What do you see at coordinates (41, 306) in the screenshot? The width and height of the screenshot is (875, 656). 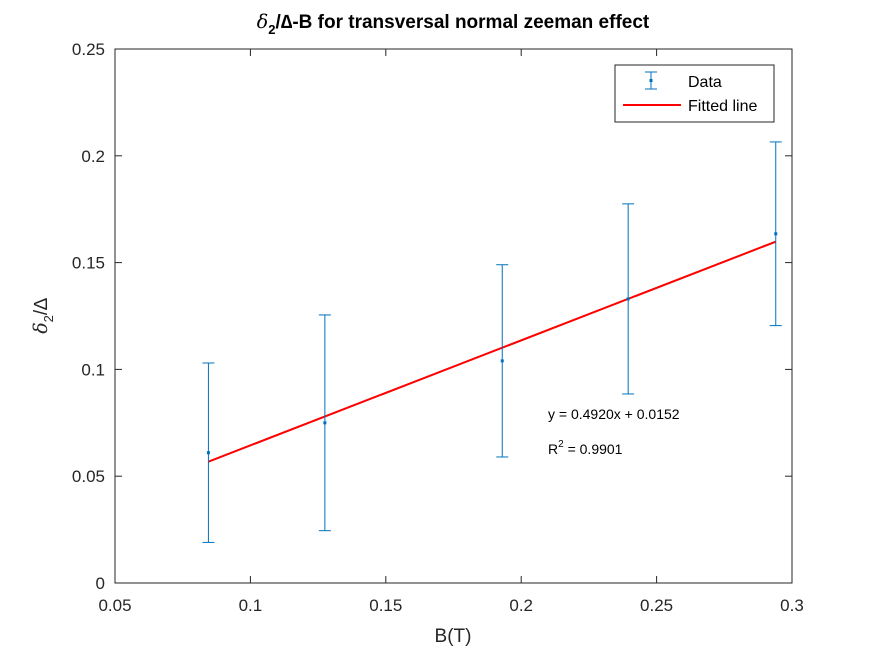 I see `y-label-rest: /∆` at bounding box center [41, 306].